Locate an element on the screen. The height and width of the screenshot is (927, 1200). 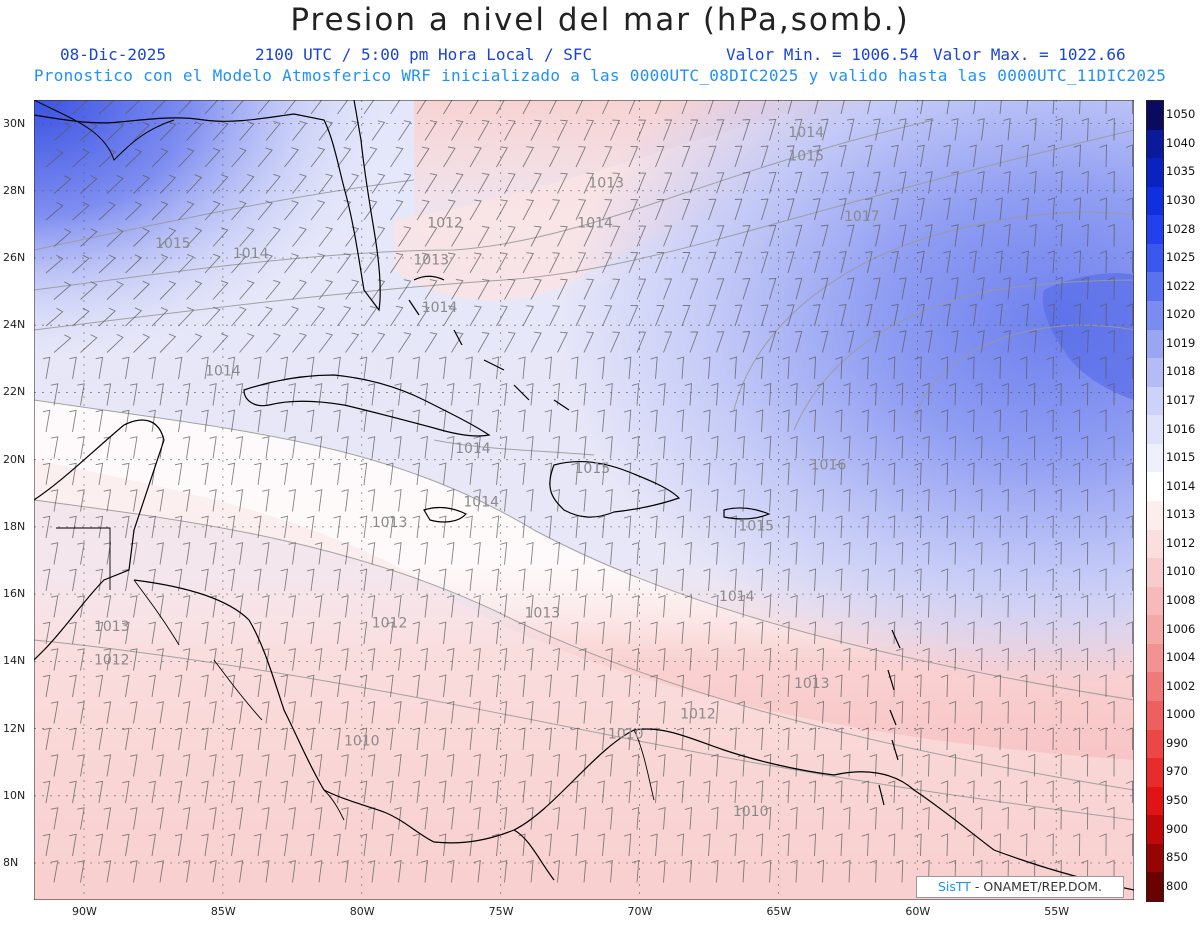
isobar-label: 1017 is located at coordinates (862, 217).